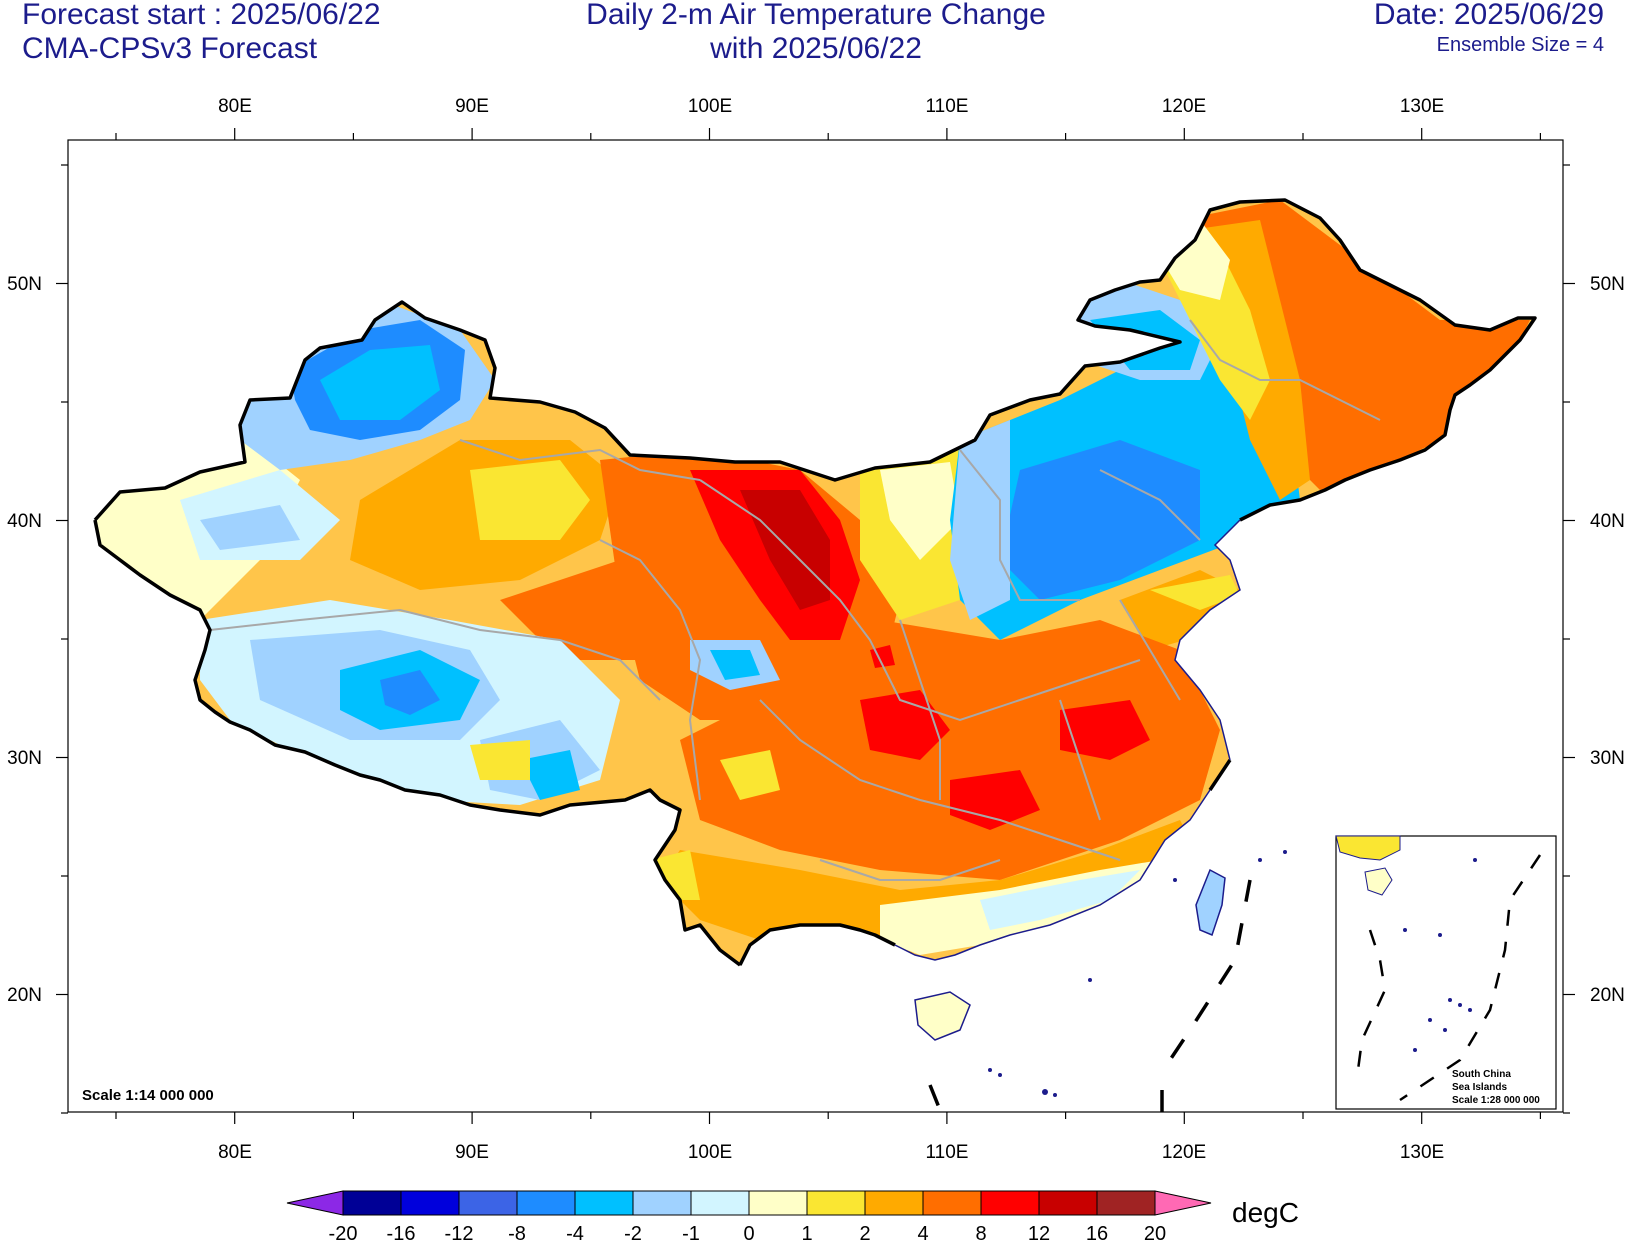  What do you see at coordinates (575, 1232) in the screenshot?
I see `colorbar-tick-label: -4` at bounding box center [575, 1232].